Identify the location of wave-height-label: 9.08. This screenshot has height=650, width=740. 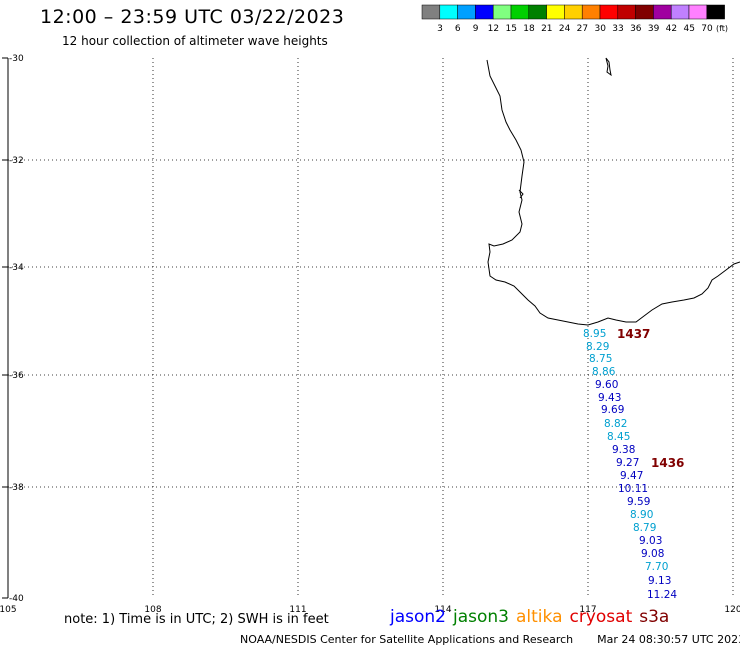
(652, 554).